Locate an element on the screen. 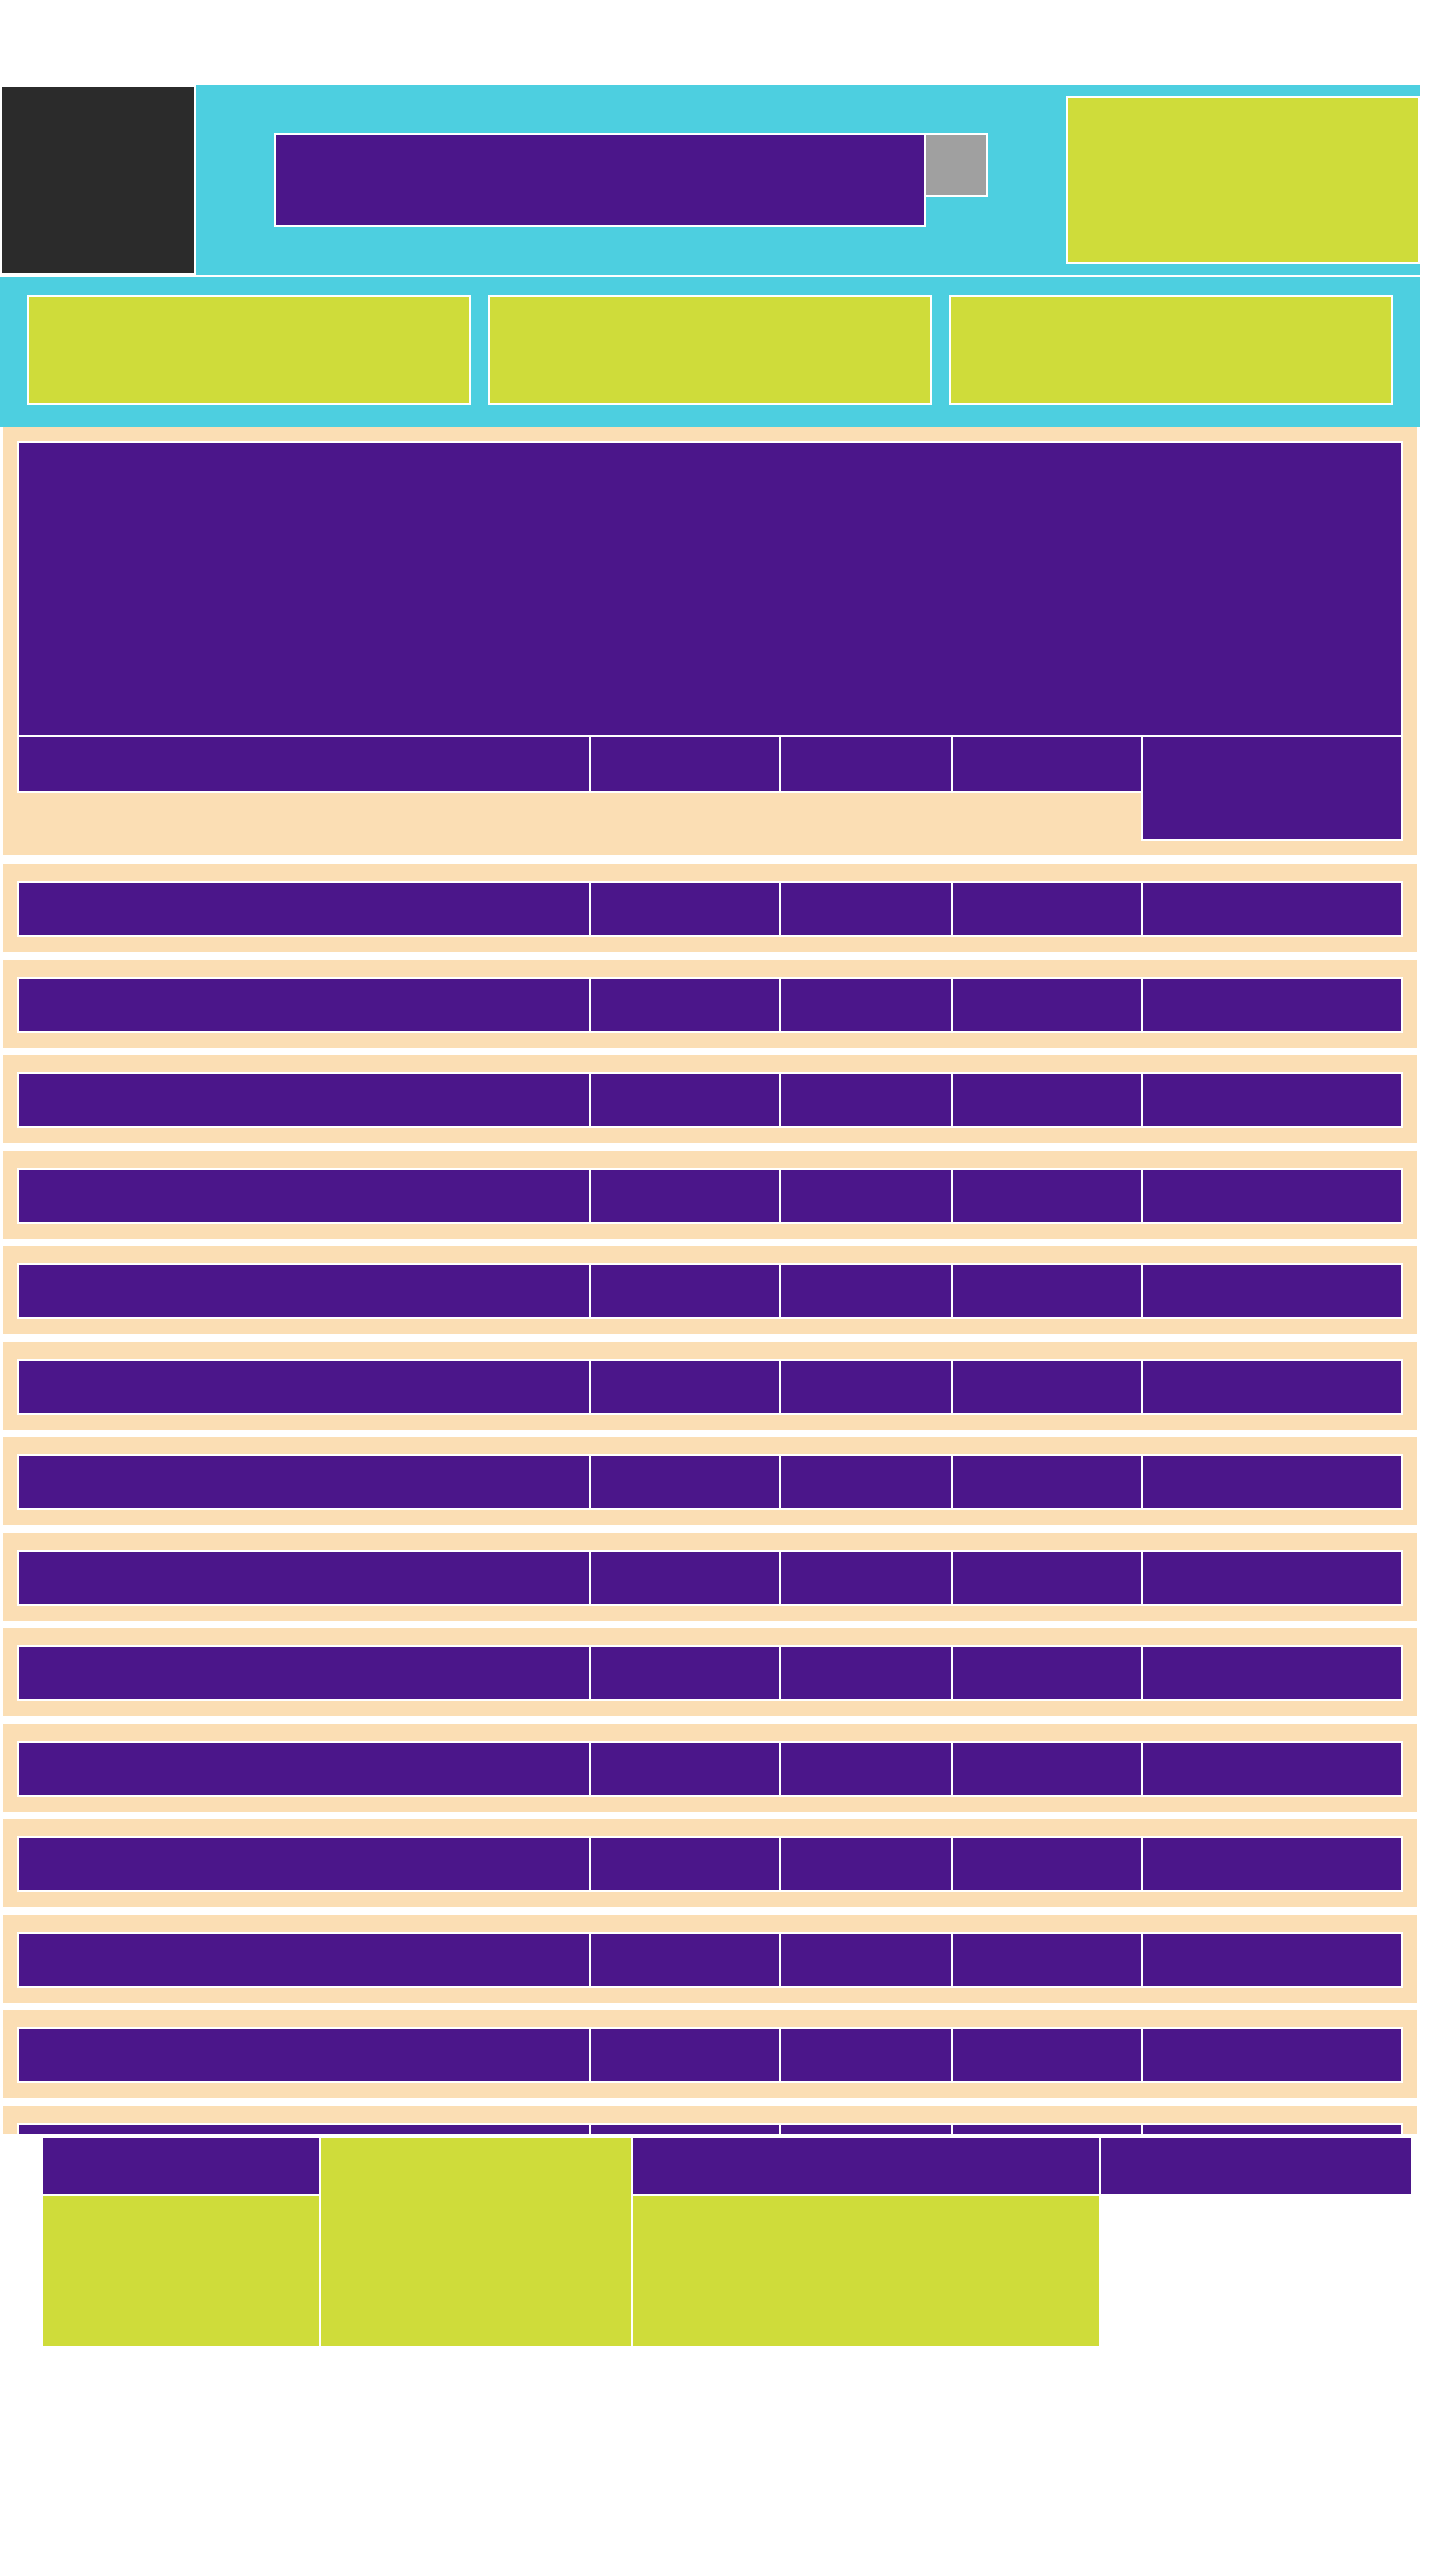 The image size is (1440, 2560). logo is located at coordinates (98, 180).